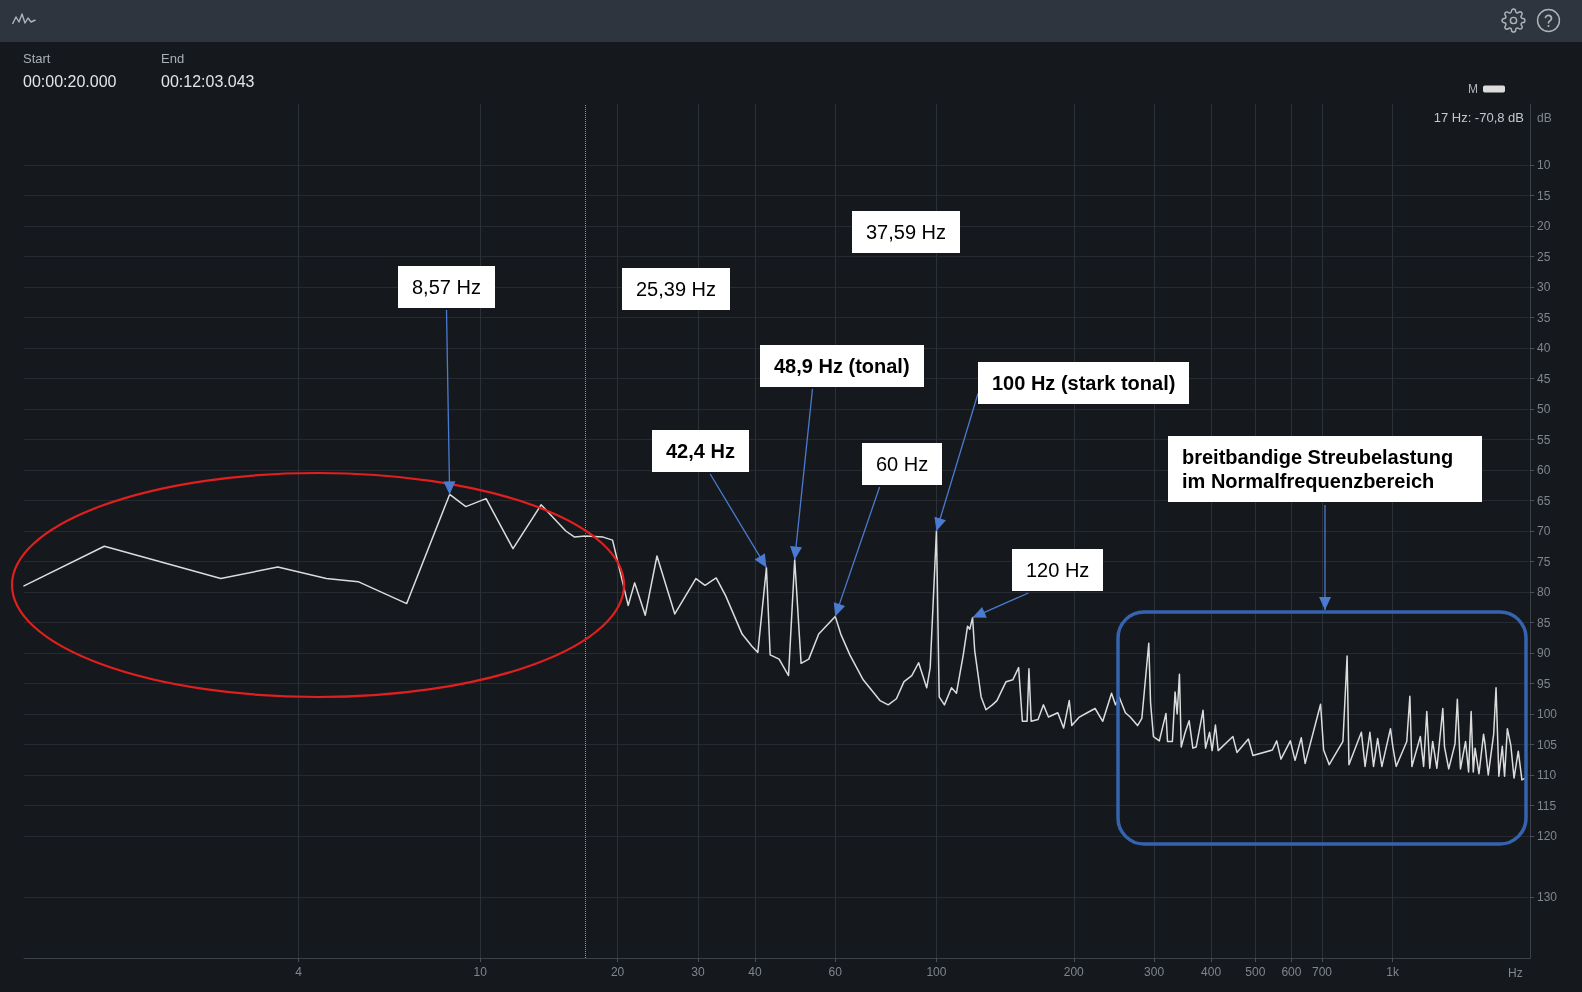  I want to click on x-axis-title: Hz, so click(1515, 973).